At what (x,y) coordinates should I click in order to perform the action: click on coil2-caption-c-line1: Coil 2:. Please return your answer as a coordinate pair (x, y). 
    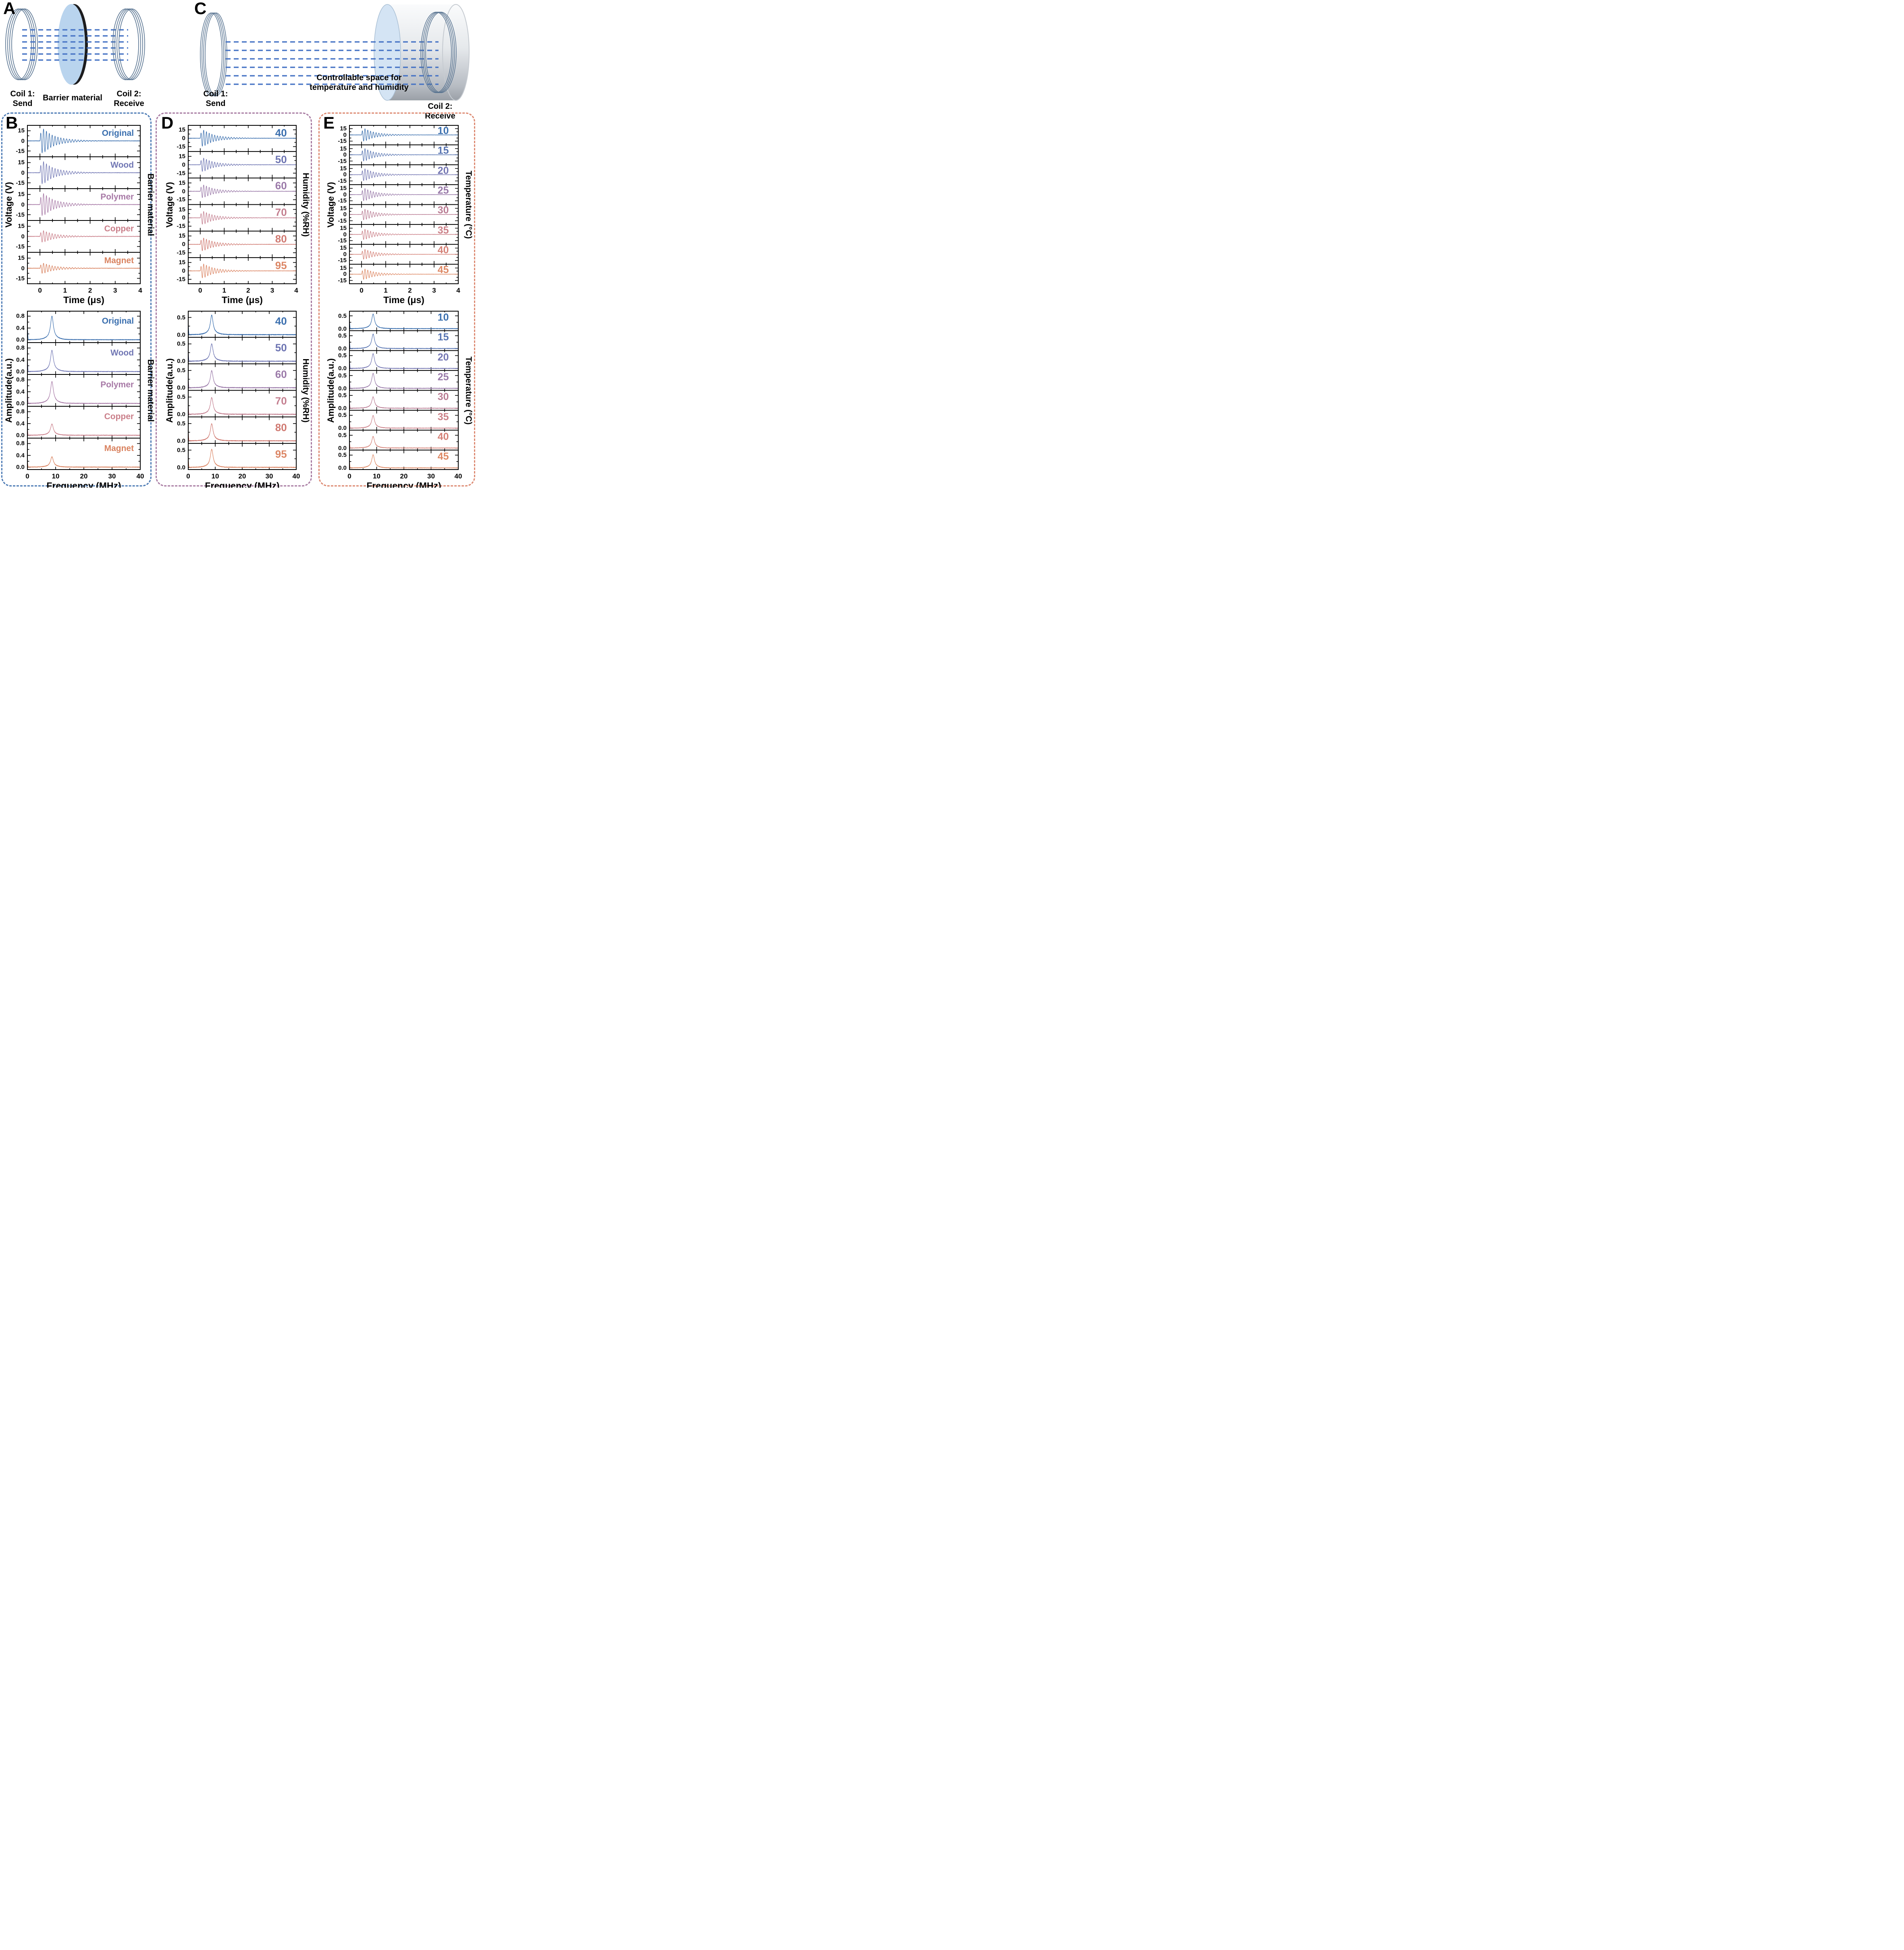
    Looking at the image, I should click on (440, 106).